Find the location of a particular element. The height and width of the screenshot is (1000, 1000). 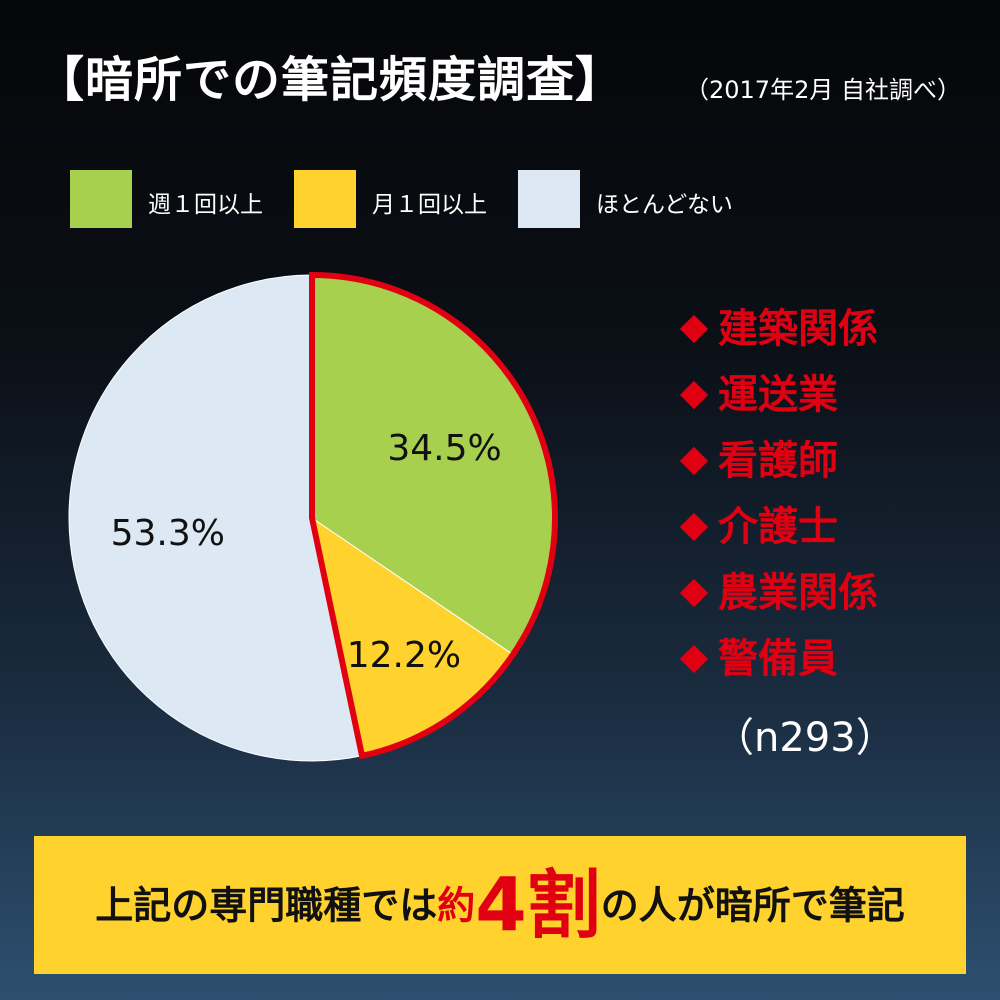

sector-label: 警備員 is located at coordinates (778, 659).